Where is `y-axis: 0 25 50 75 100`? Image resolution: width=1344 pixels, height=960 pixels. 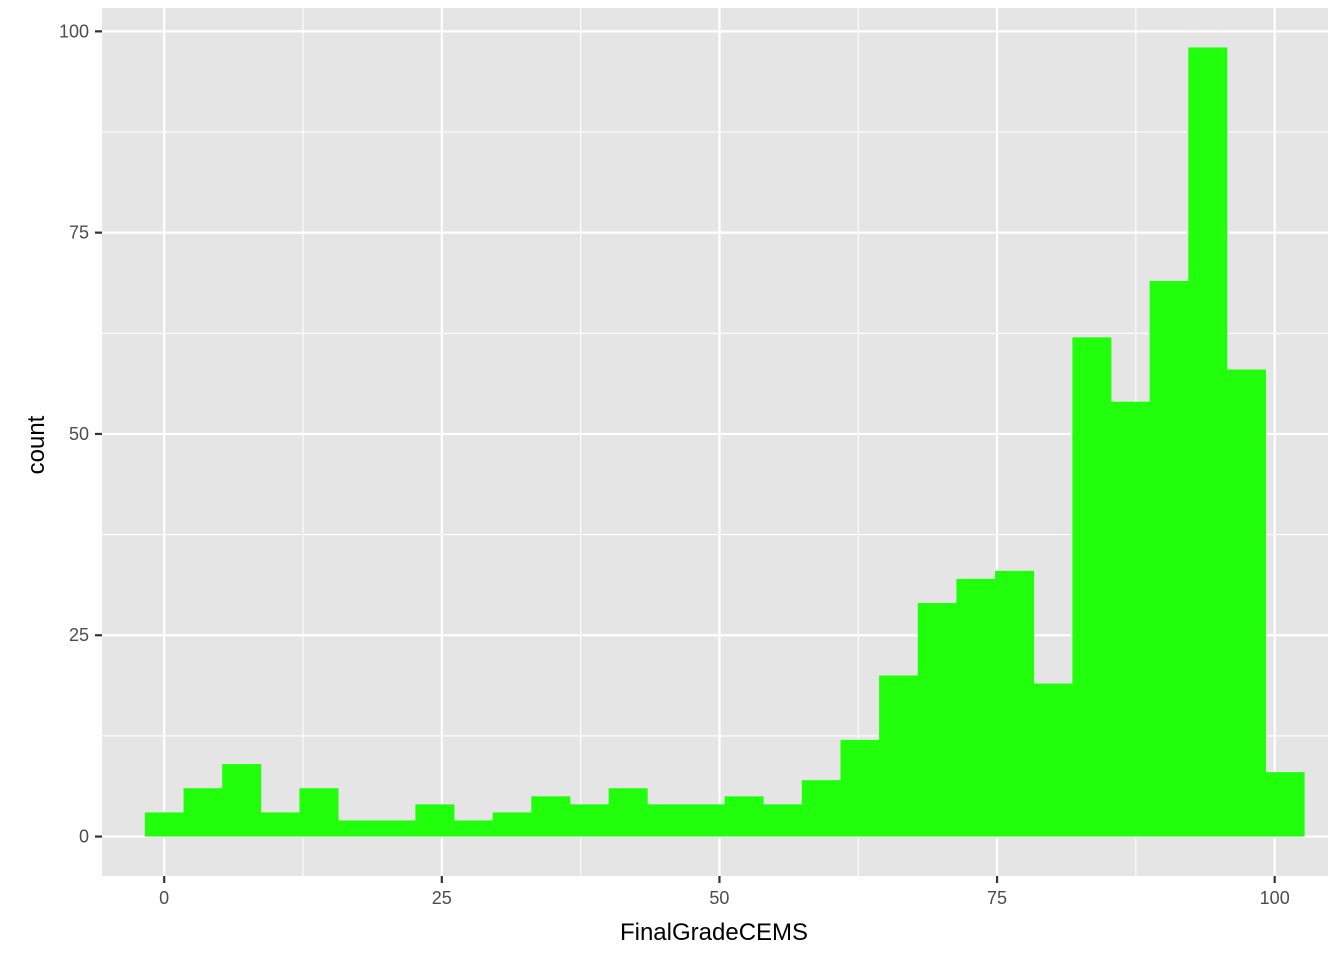
y-axis: 0 25 50 75 100 is located at coordinates (80, 434).